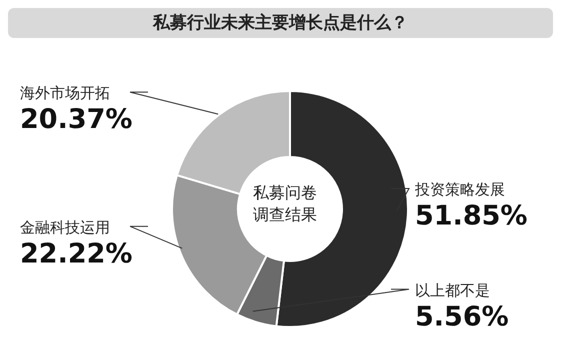 This screenshot has width=561, height=357. What do you see at coordinates (462, 316) in the screenshot?
I see `data-label: 5.56%` at bounding box center [462, 316].